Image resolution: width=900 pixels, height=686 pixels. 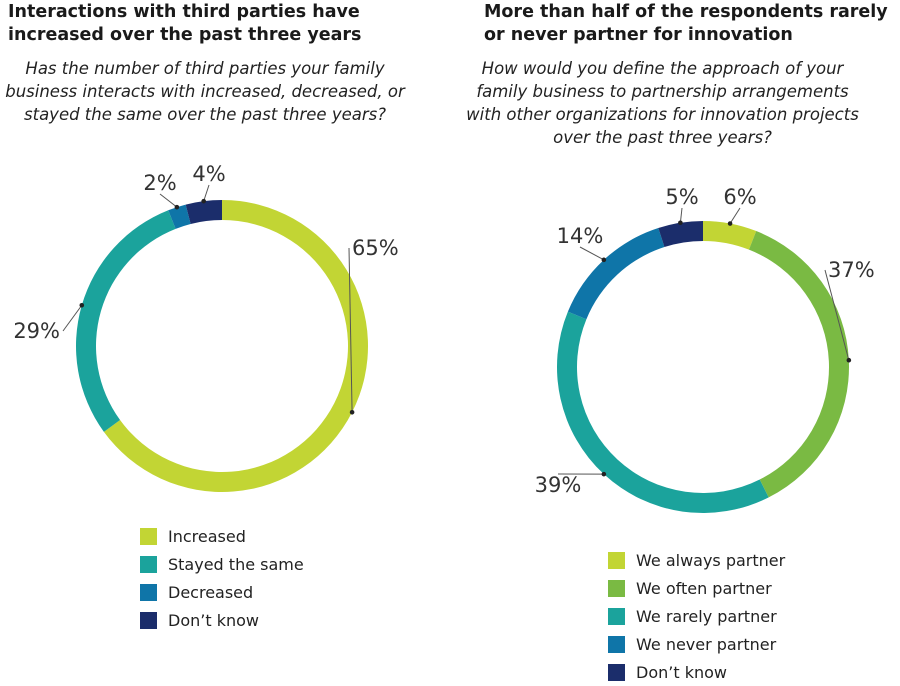 I want to click on legend-label: We rarely partner, so click(x=706, y=616).